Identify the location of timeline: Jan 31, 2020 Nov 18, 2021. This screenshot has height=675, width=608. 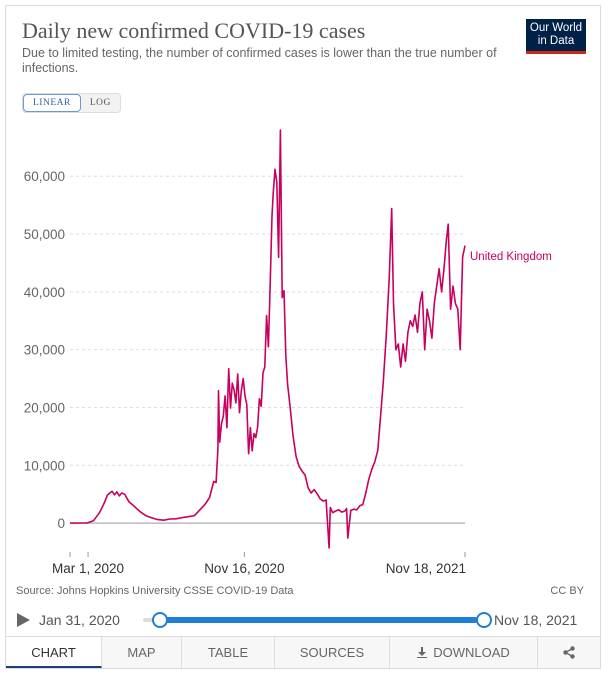
(300, 619).